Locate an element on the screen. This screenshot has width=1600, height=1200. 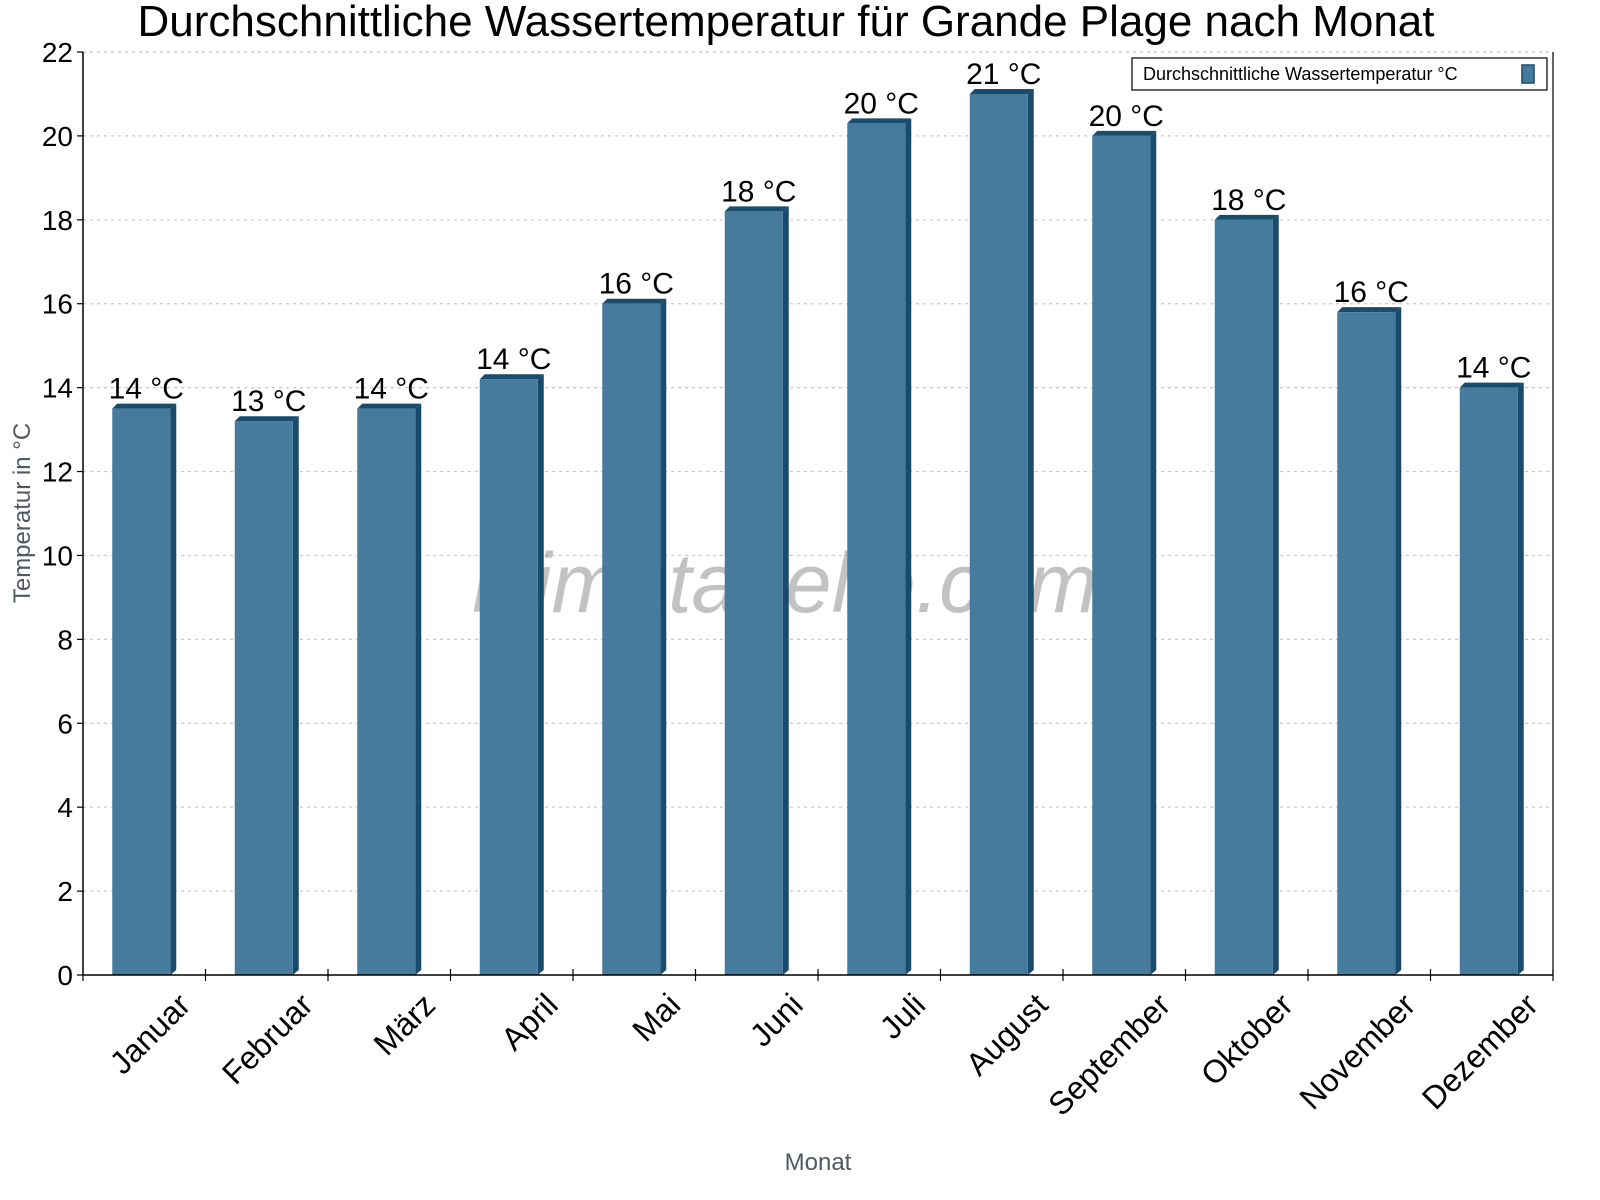
bar-januar: 14 °C is located at coordinates (146, 674).